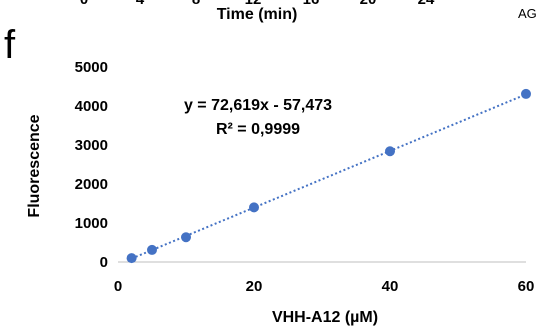  I want to click on top-tick-label: 16, so click(311, 4).